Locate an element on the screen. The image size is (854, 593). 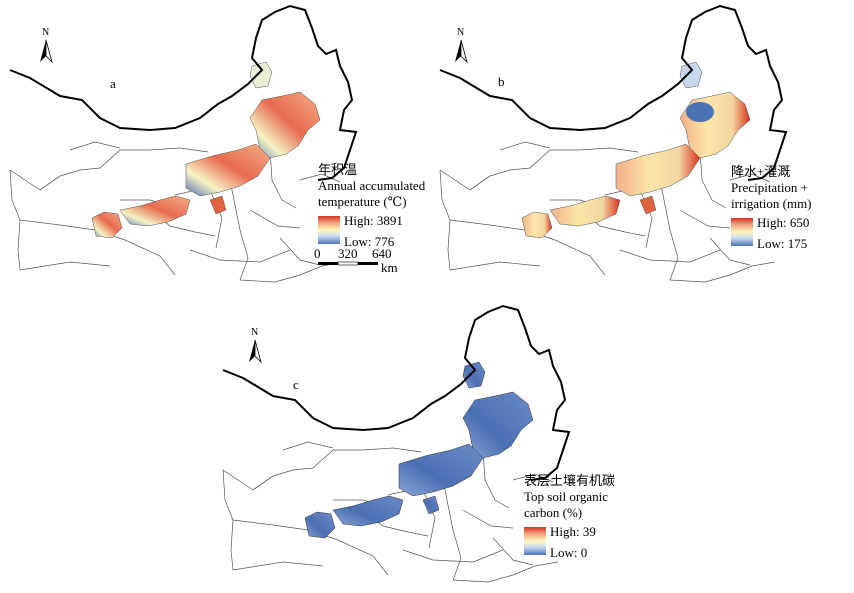
legend-title-en-2: carbon (%) is located at coordinates (553, 512).